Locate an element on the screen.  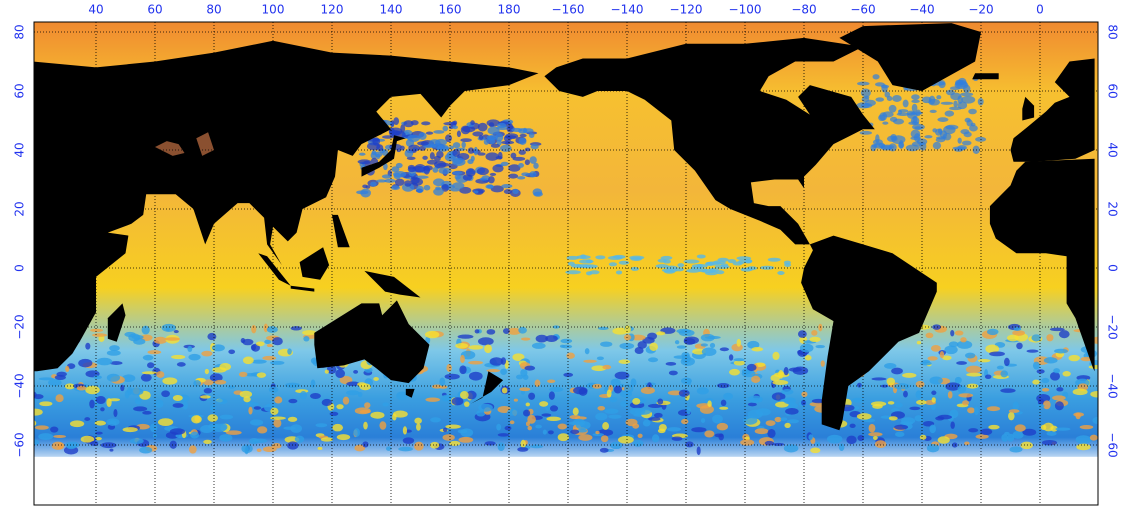
landmass is located at coordinates (985, 76).